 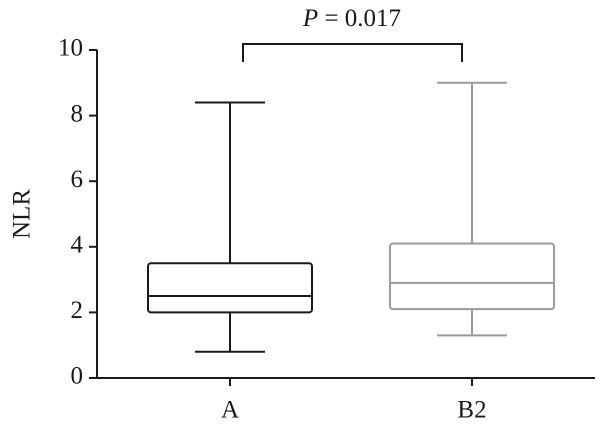 What do you see at coordinates (70, 48) in the screenshot?
I see `y-tick-label: 10` at bounding box center [70, 48].